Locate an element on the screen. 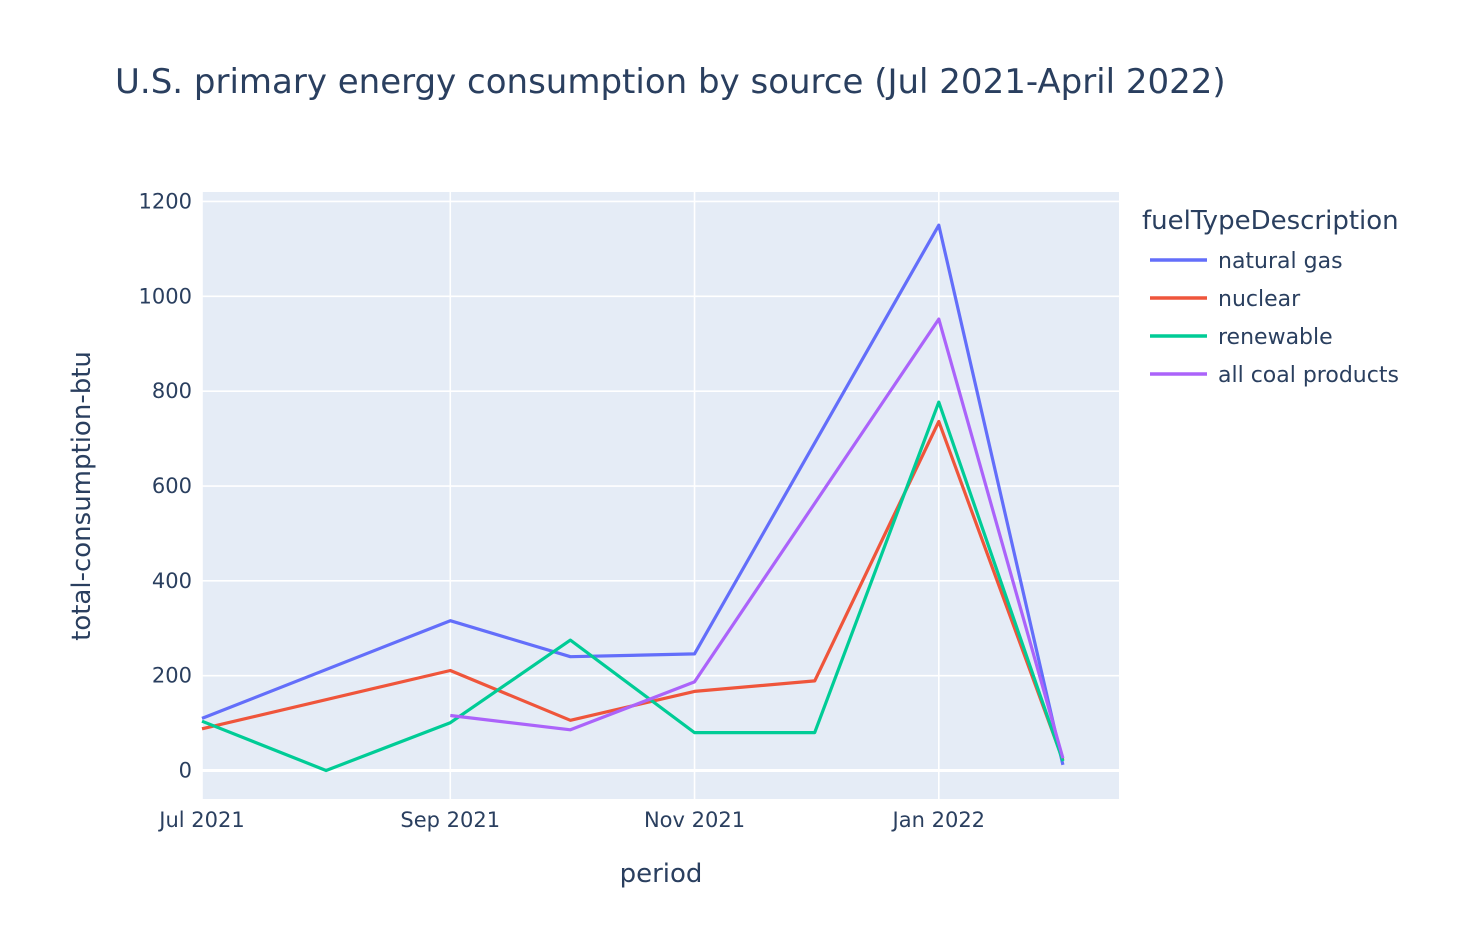  y-tick-label: 800 is located at coordinates (172, 391).